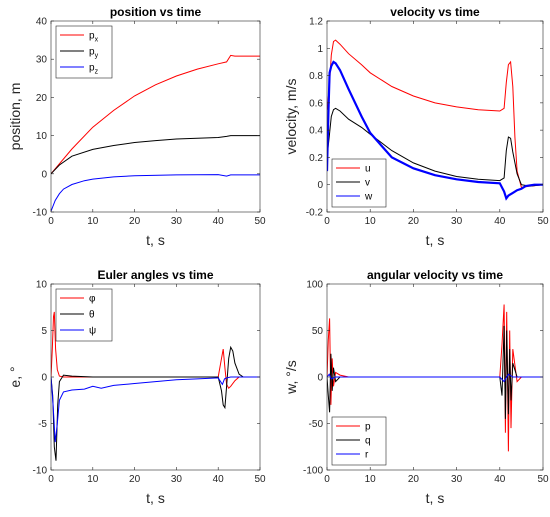 The width and height of the screenshot is (550, 517). What do you see at coordinates (435, 147) in the screenshot?
I see `series-line-v` at bounding box center [435, 147].